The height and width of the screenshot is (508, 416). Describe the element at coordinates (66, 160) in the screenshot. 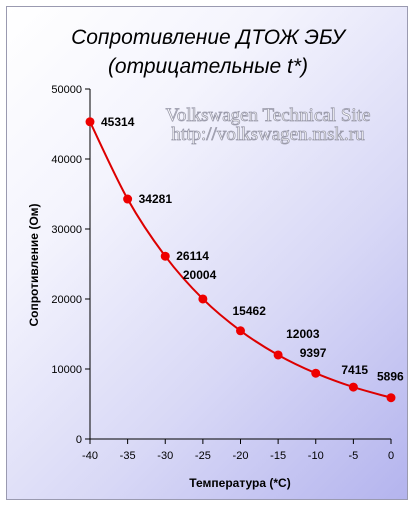

I see `y-tick-label: 40000` at that location.